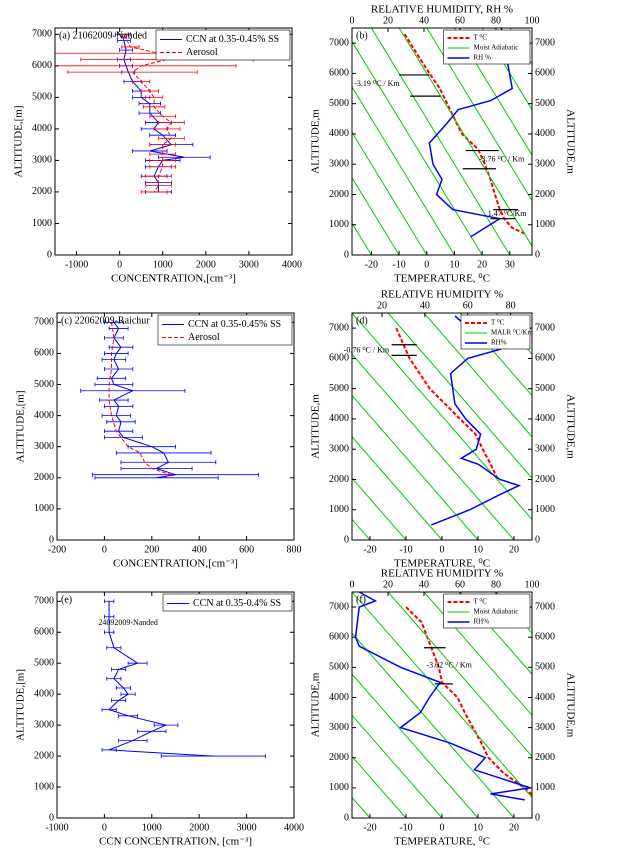  What do you see at coordinates (545, 606) in the screenshot?
I see `y2-tick-label: 7000` at bounding box center [545, 606].